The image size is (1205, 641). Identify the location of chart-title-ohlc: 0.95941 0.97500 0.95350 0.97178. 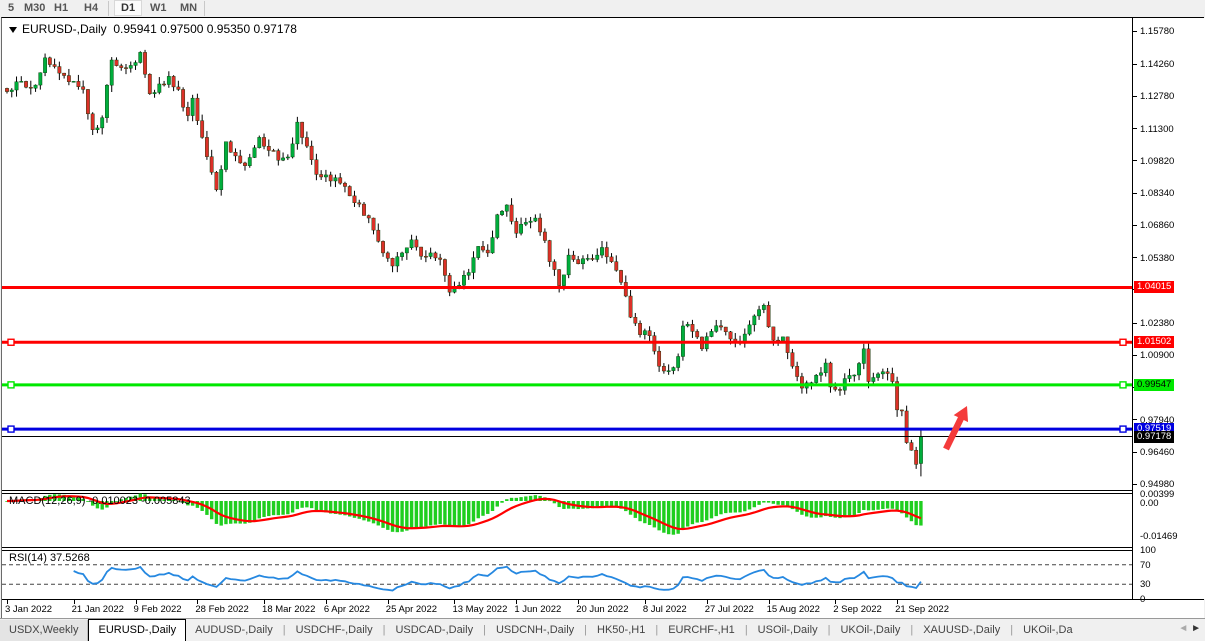
(205, 29).